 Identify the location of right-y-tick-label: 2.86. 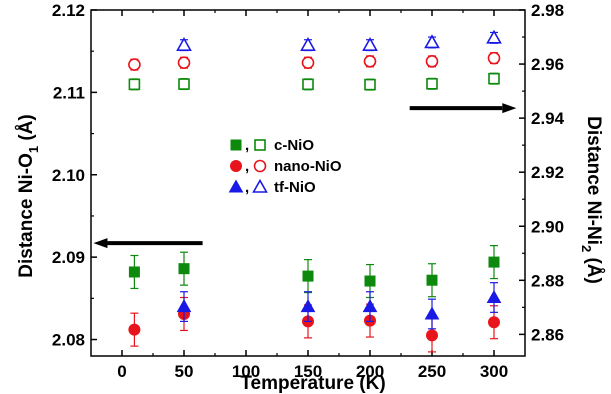
(547, 334).